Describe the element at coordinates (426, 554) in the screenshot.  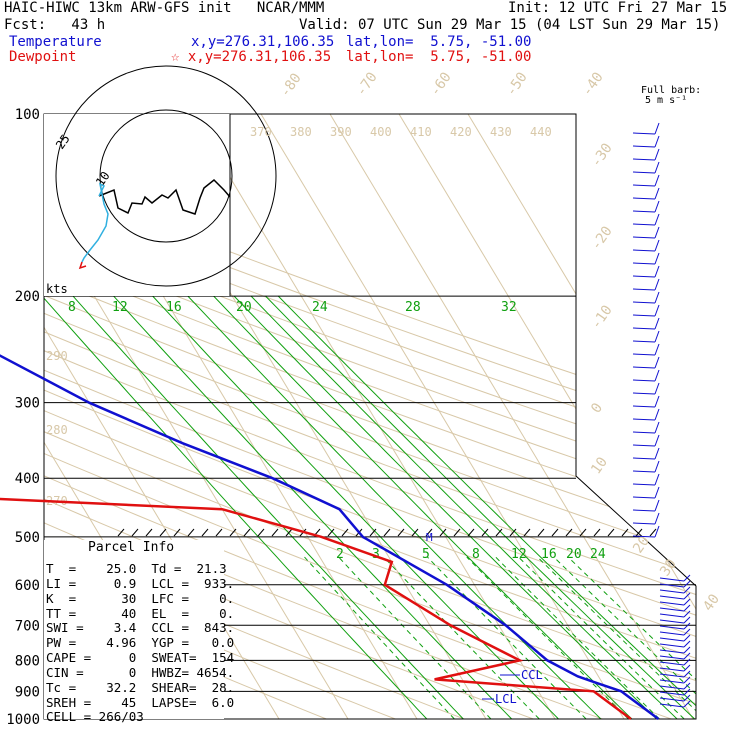
I see `mixing-ratio-label: 5` at that location.